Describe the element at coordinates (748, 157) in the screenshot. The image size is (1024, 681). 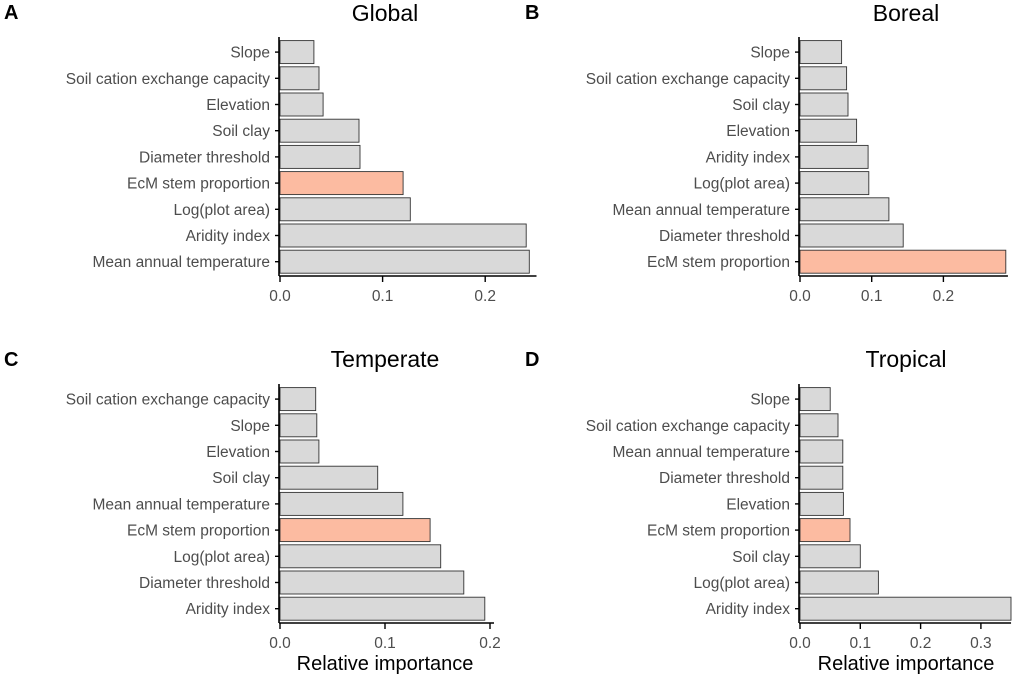
I see `y-tick-label-boreal-aridity-index: Aridity index` at that location.